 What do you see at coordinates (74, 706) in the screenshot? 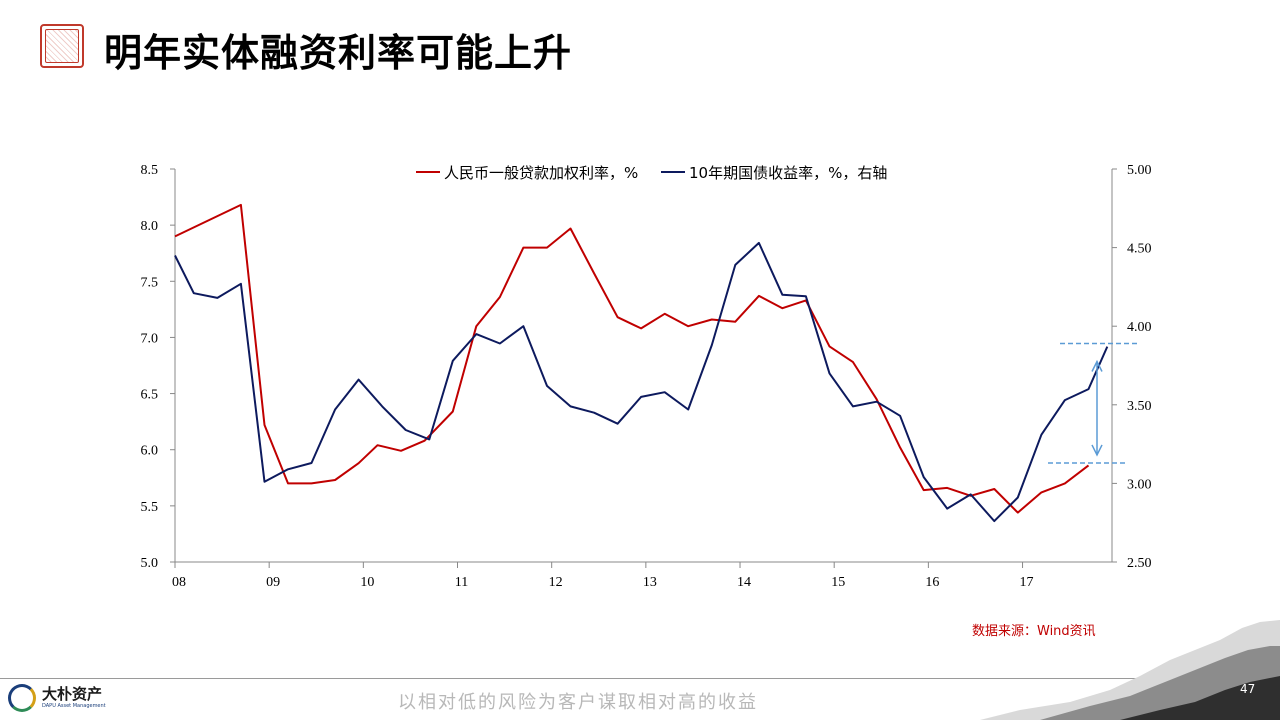
I see `logo-english-name: DAPU Asset Management` at bounding box center [74, 706].